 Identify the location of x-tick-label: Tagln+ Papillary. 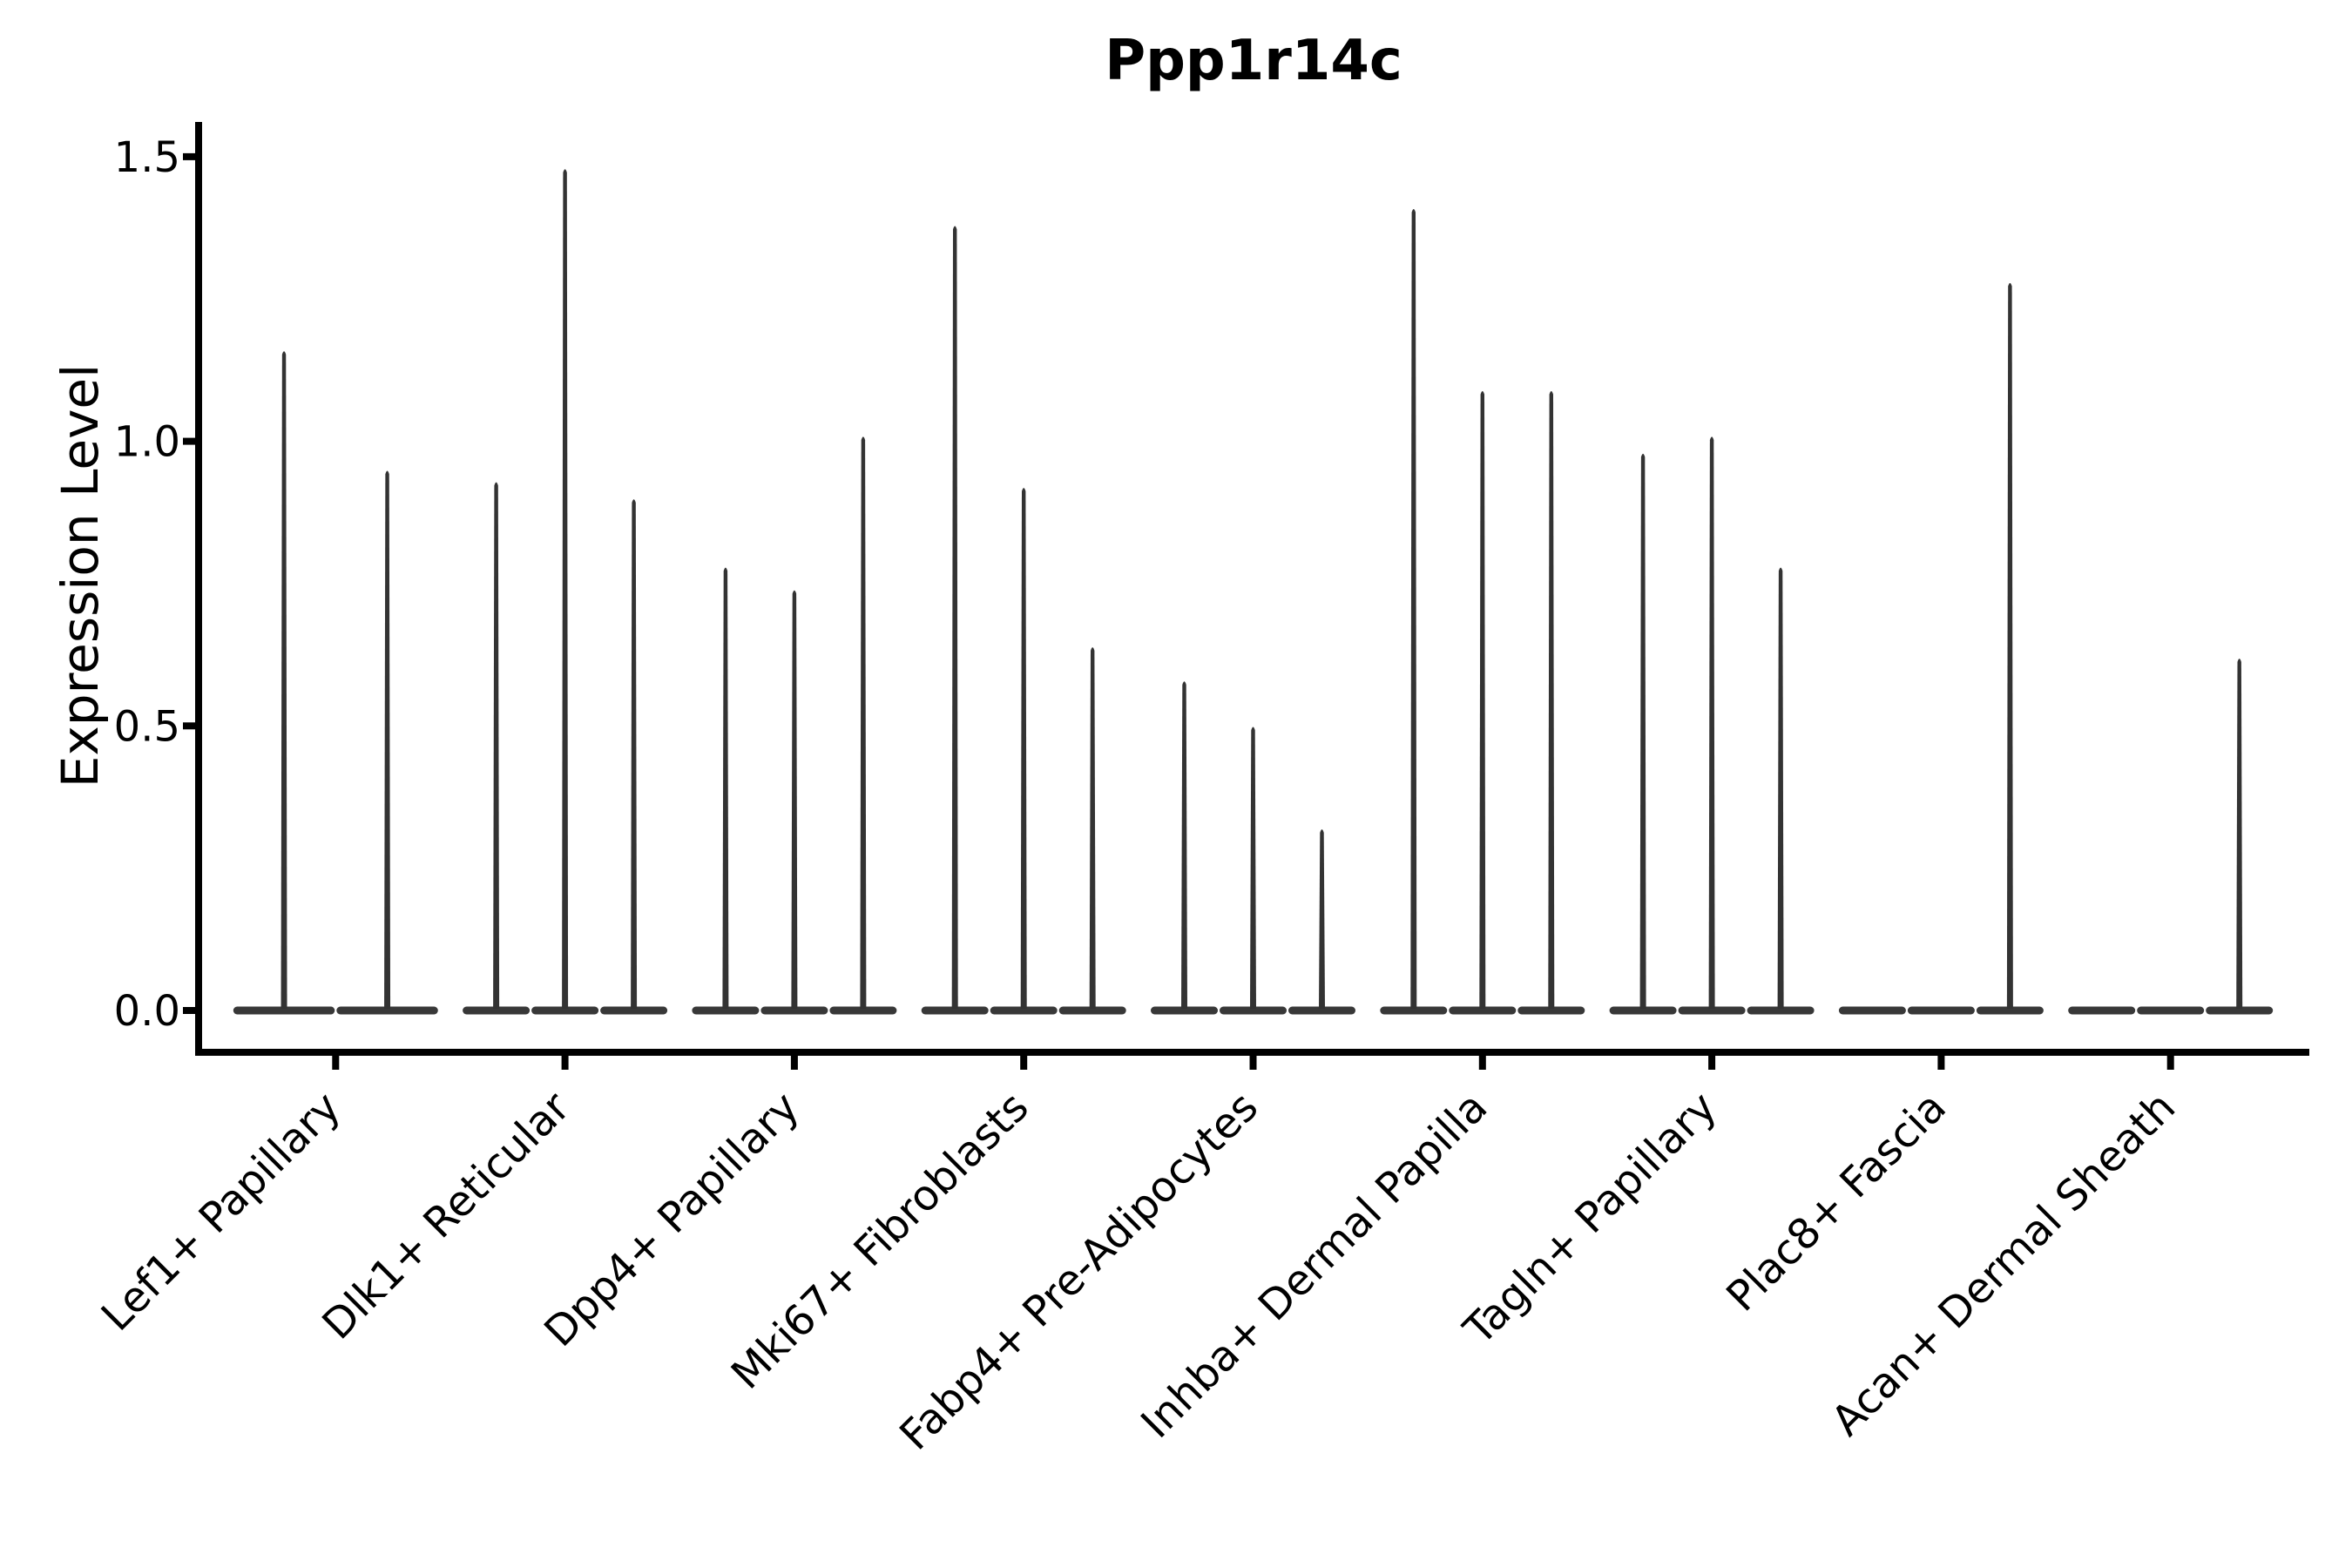
(1590, 1219).